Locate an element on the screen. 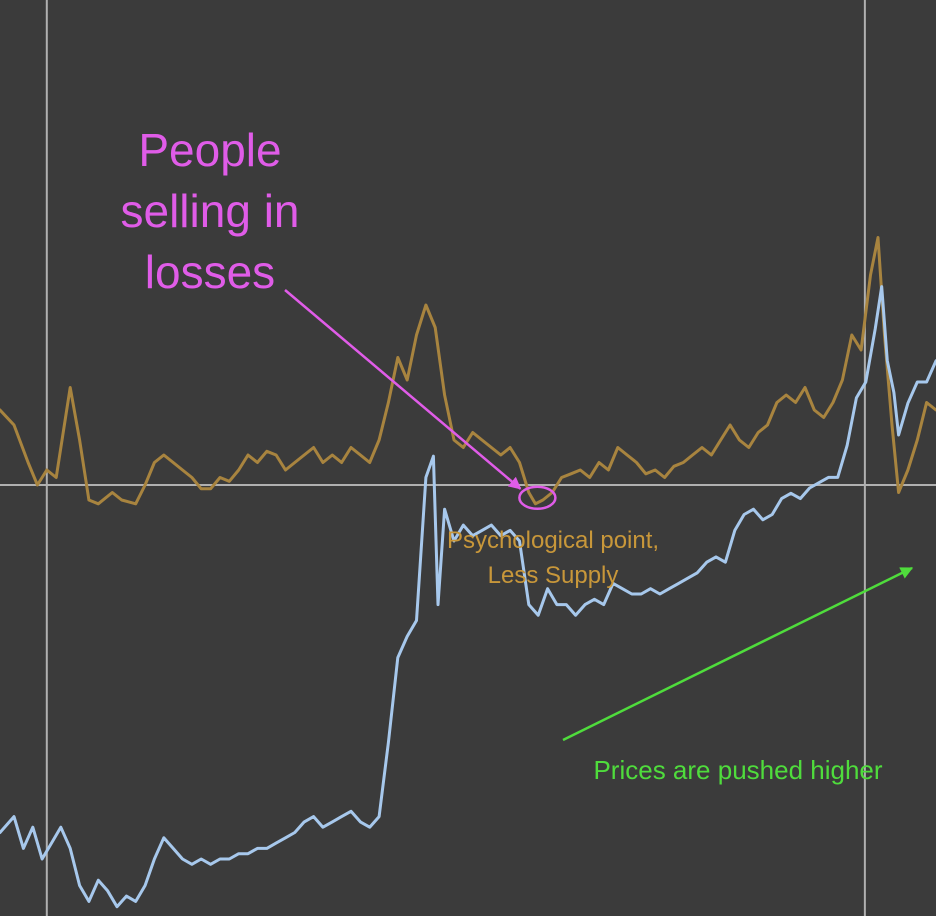 Image resolution: width=936 pixels, height=916 pixels. annotation-people-line-2: selling in is located at coordinates (210, 211).